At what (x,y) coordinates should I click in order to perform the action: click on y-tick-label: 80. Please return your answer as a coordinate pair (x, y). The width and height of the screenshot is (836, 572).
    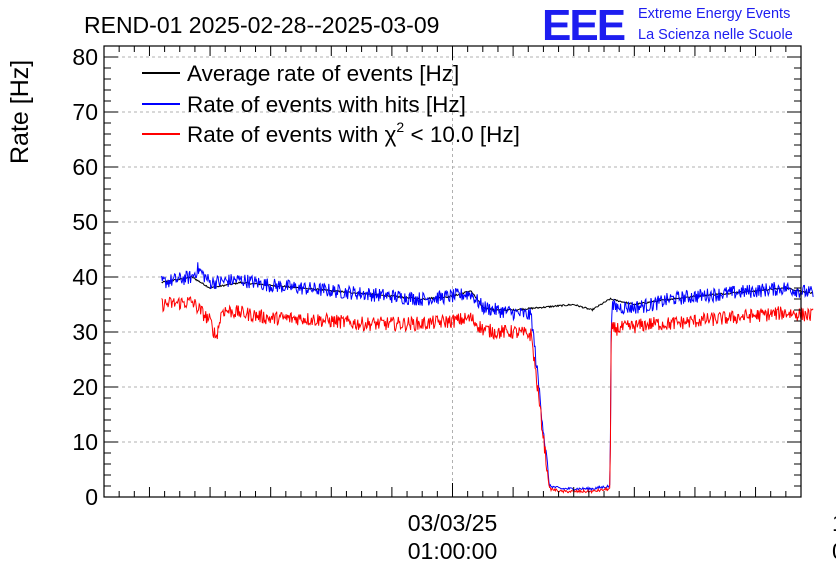
    Looking at the image, I should click on (85, 57).